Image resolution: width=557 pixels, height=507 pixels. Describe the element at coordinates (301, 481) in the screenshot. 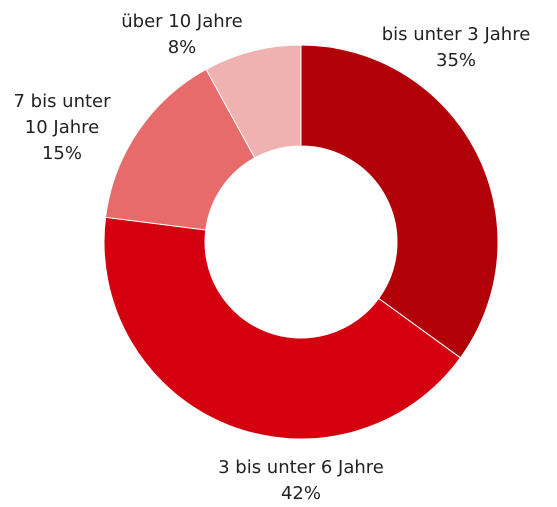

I see `slice-label: 3 bis unter 6 Jahre 42%` at that location.